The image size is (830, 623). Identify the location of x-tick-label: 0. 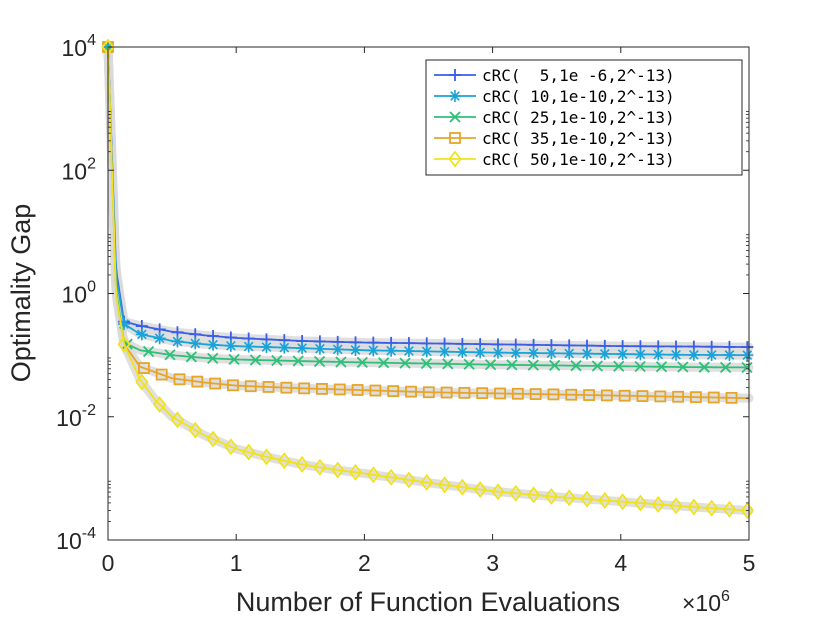
(108, 563).